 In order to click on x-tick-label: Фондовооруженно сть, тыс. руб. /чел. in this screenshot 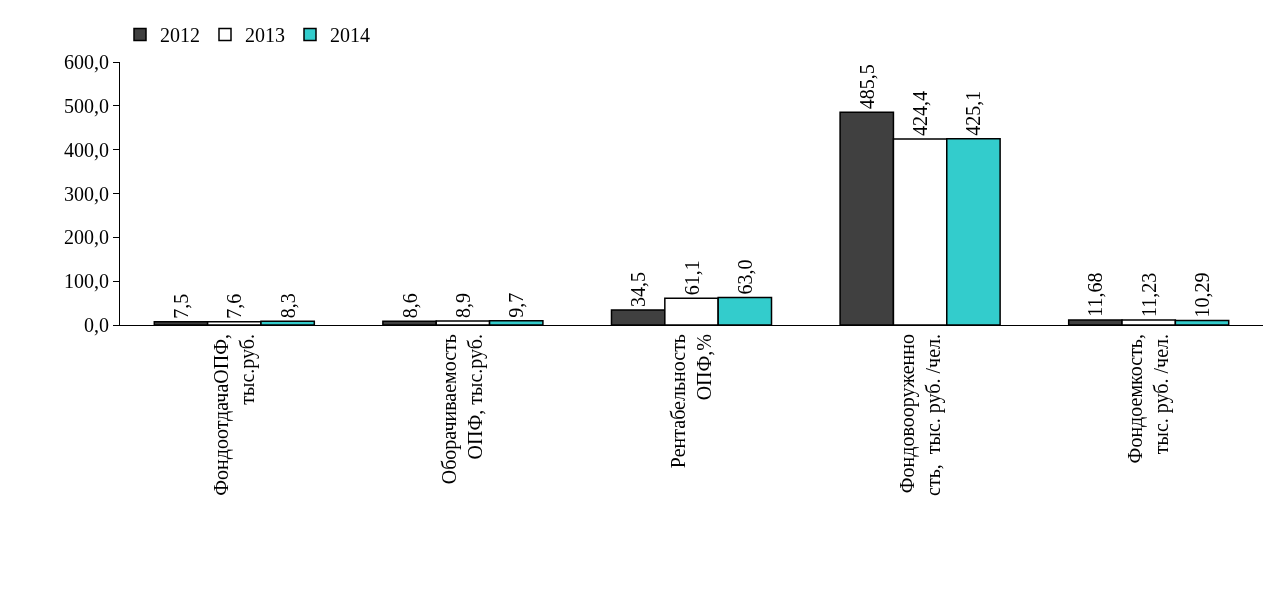, I will do `click(920, 415)`.